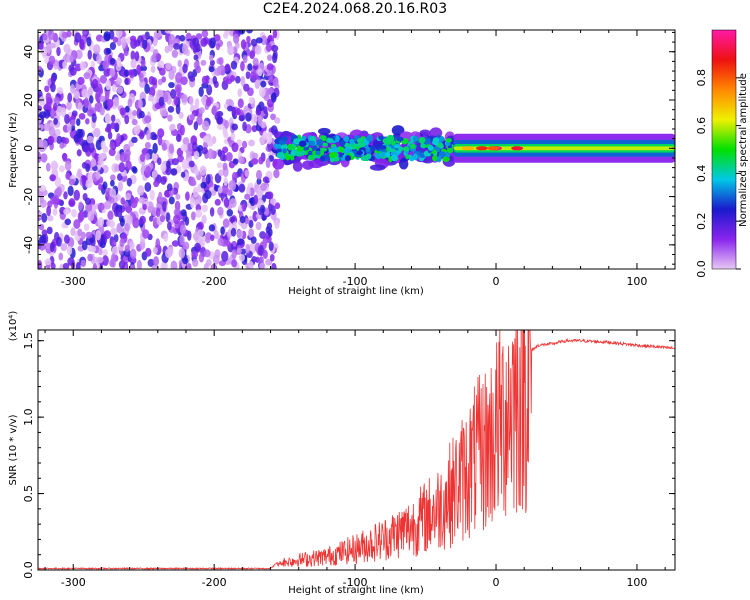 The image size is (750, 600). What do you see at coordinates (701, 221) in the screenshot?
I see `colorbar-tick-label: 0.2` at bounding box center [701, 221].